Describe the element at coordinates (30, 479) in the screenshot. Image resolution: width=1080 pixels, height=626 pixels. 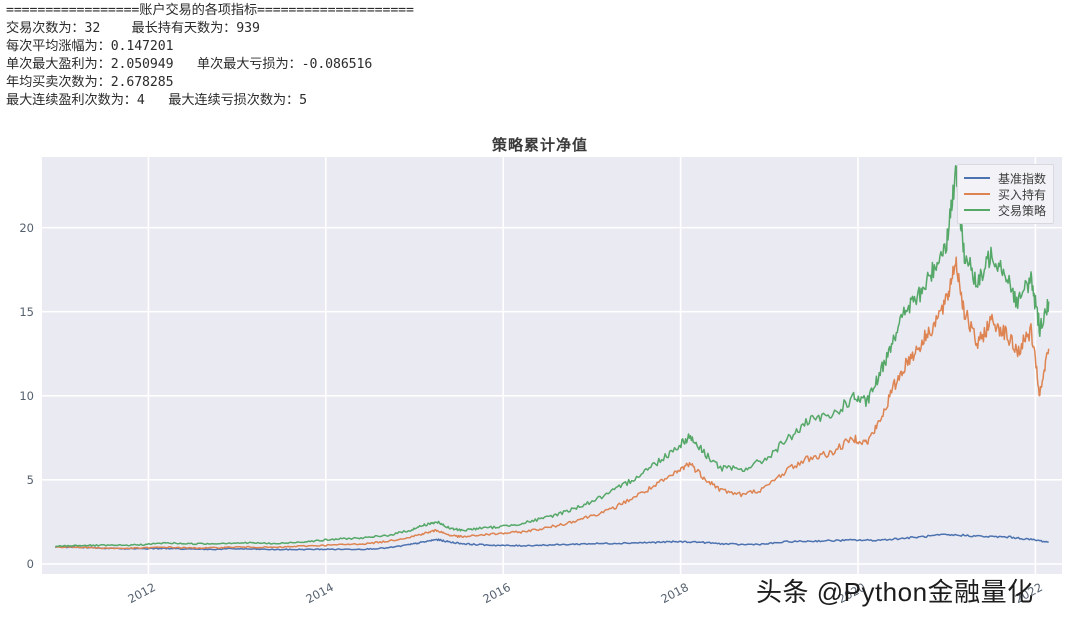
I see `y-axis-tick-label: 5` at that location.